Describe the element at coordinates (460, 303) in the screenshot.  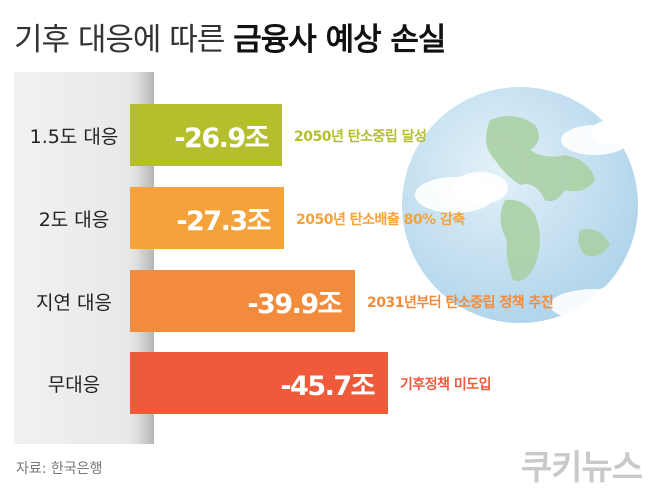
I see `bar-annotation: 2031년부터 탄소중립 정책 추진` at that location.